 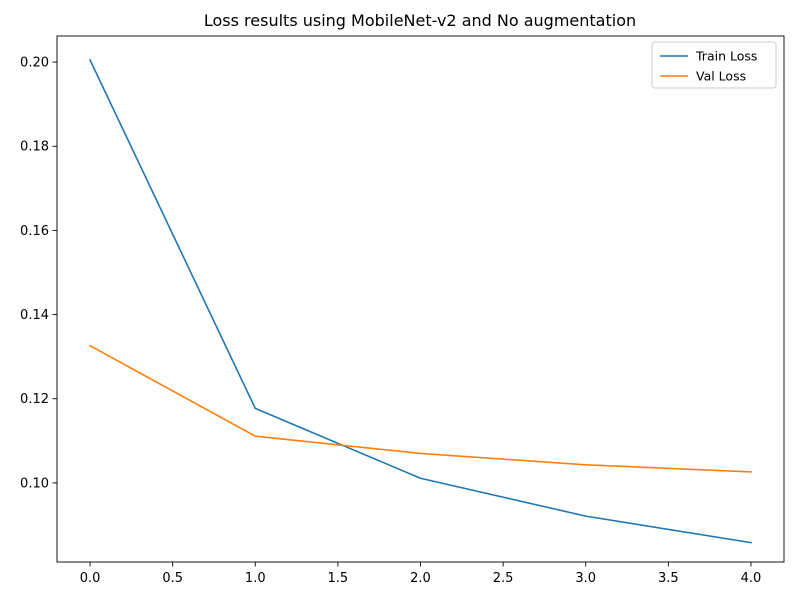 What do you see at coordinates (34, 147) in the screenshot?
I see `y-tick-label: 0.18` at bounding box center [34, 147].